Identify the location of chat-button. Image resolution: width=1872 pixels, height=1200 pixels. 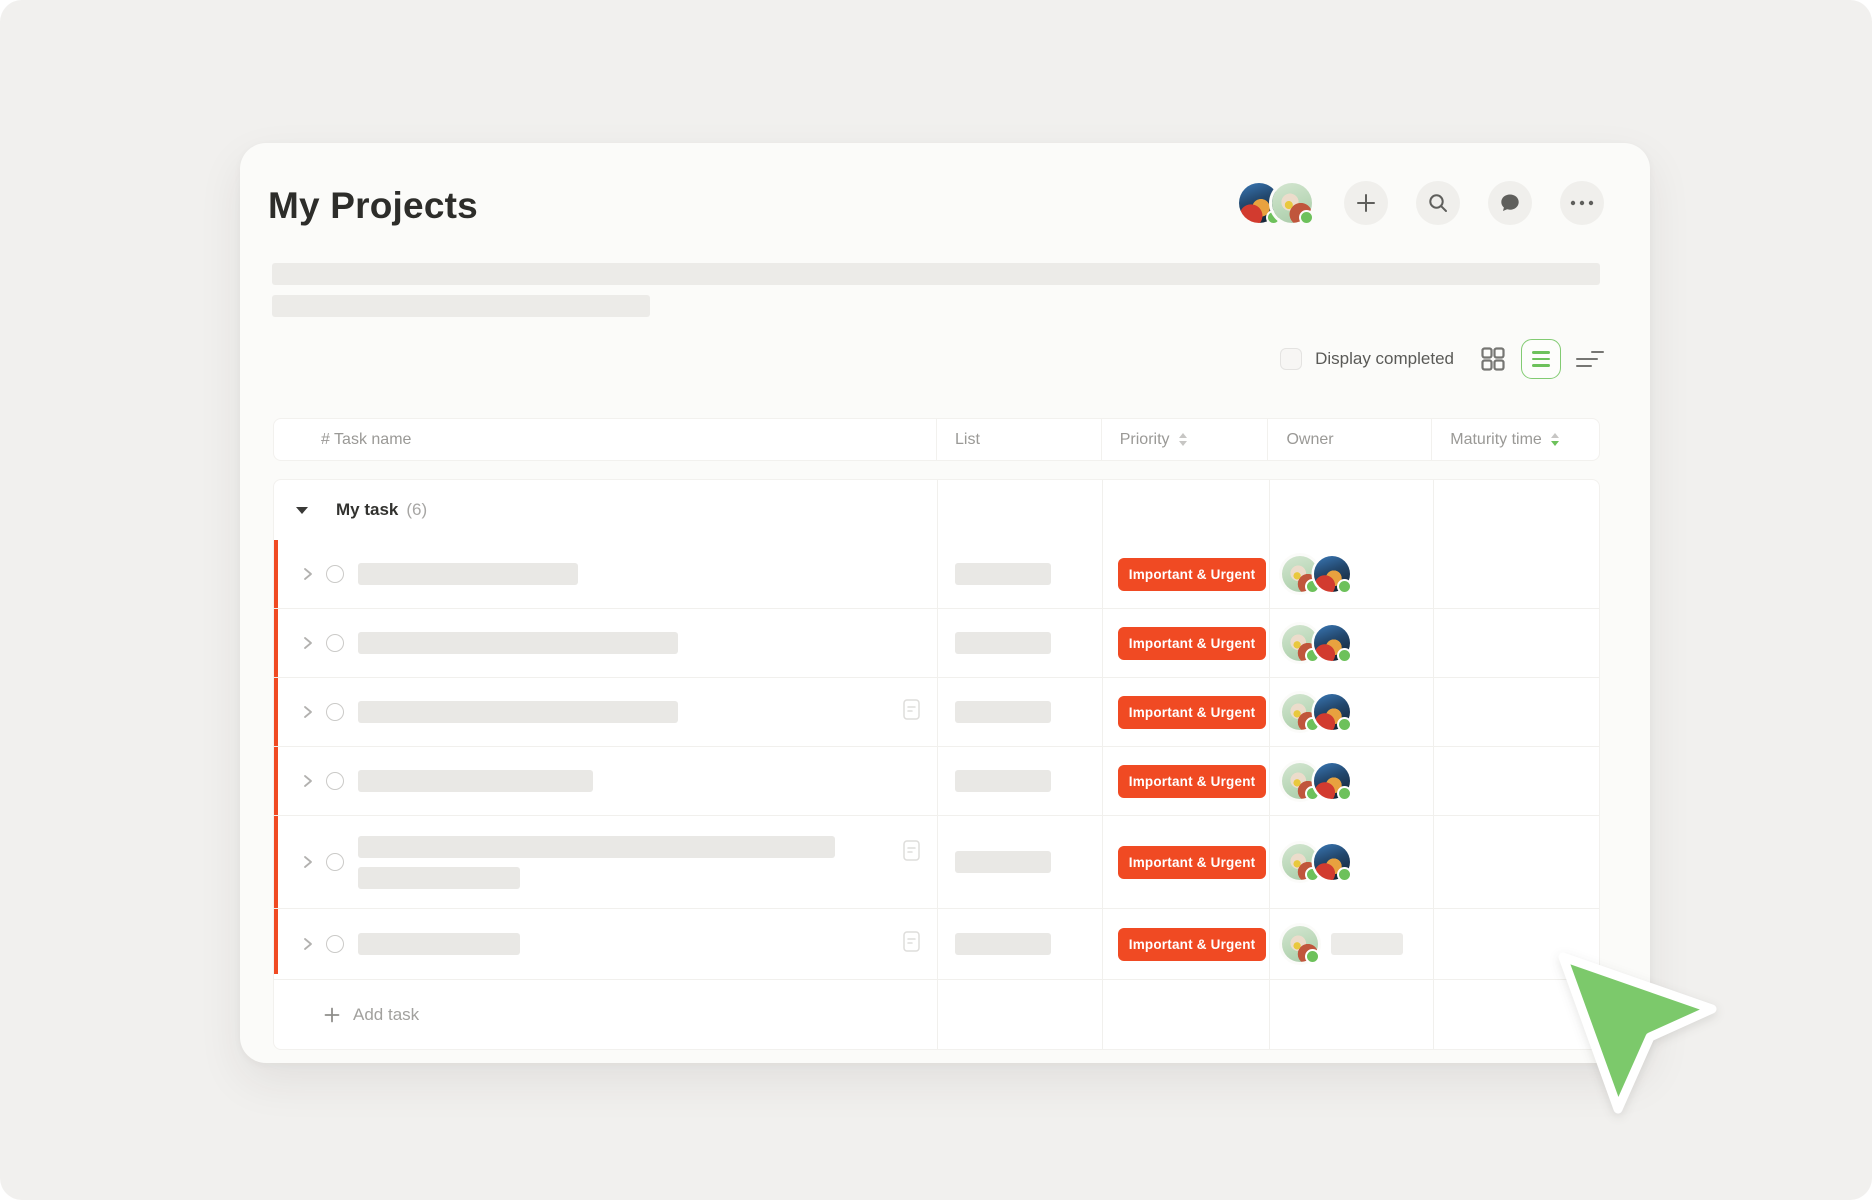
(1510, 203).